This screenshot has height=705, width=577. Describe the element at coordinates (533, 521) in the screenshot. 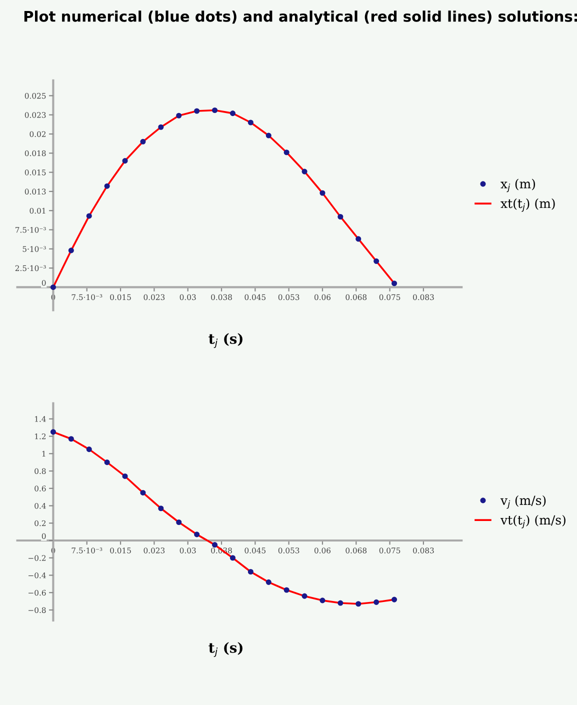

I see `legend-label: vt(t$_{j}$) (m/s)` at that location.